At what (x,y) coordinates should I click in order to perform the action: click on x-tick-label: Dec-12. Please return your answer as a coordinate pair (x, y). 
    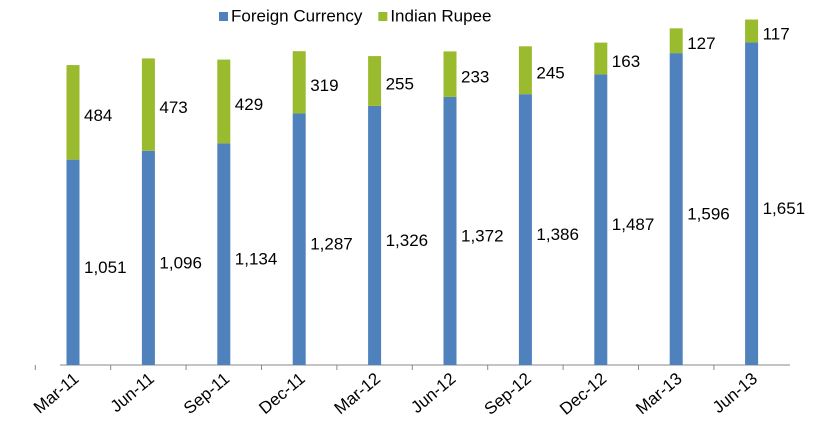
    Looking at the image, I should click on (583, 394).